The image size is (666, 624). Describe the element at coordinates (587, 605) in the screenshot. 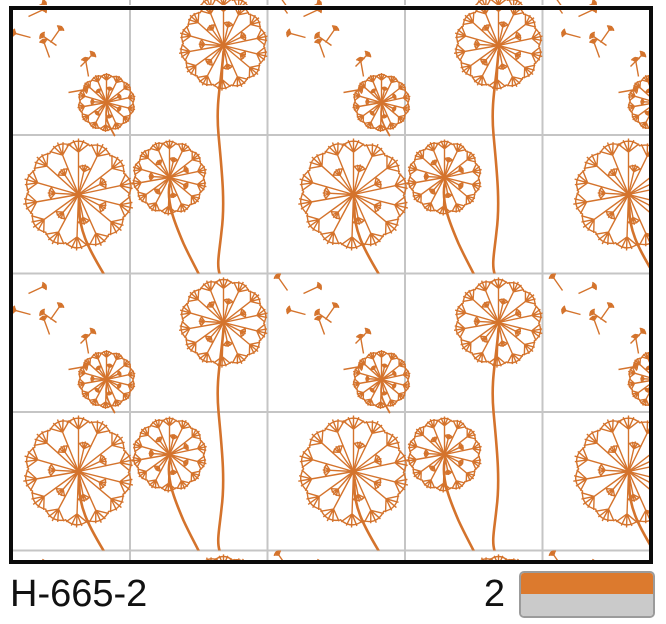

I see `swatch-color-gray` at that location.